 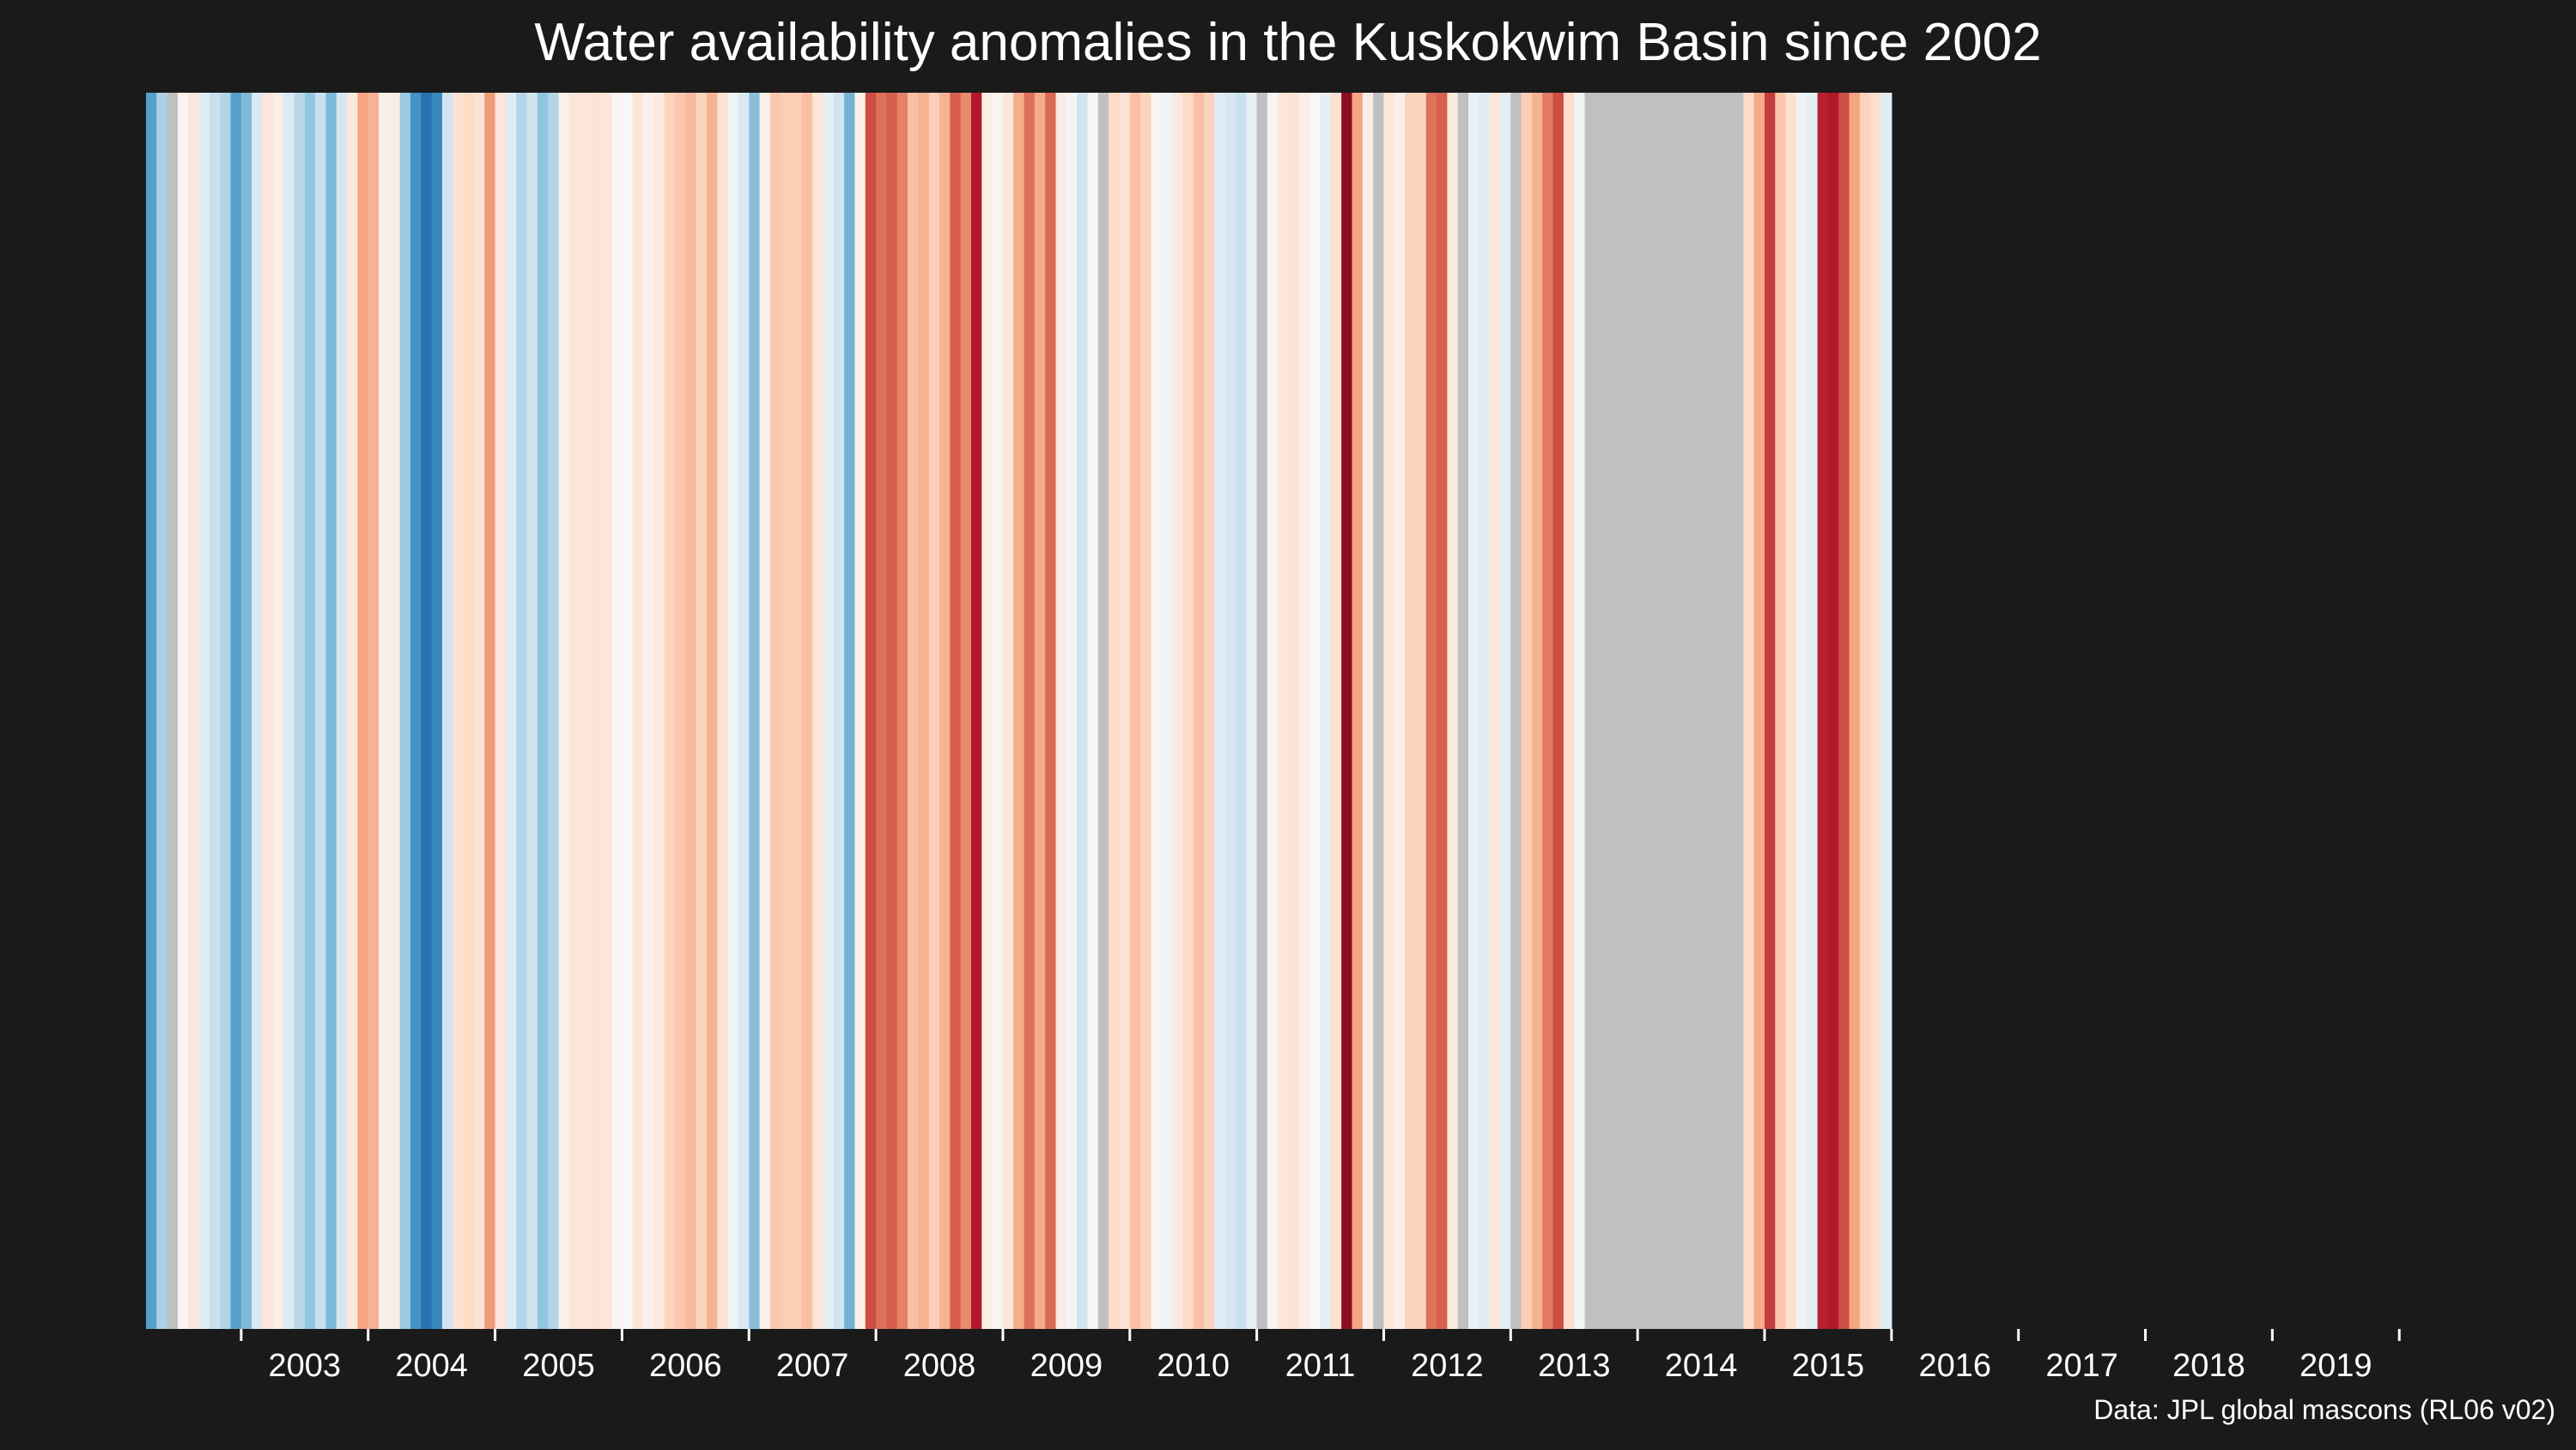 I want to click on x-tick-label-2005: 2005, so click(x=558, y=1366).